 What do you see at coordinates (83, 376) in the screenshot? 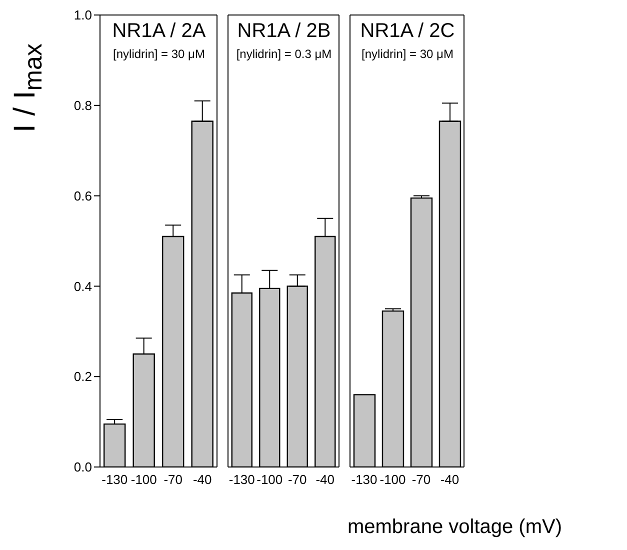
I see `y-tick-label: 0.2` at bounding box center [83, 376].